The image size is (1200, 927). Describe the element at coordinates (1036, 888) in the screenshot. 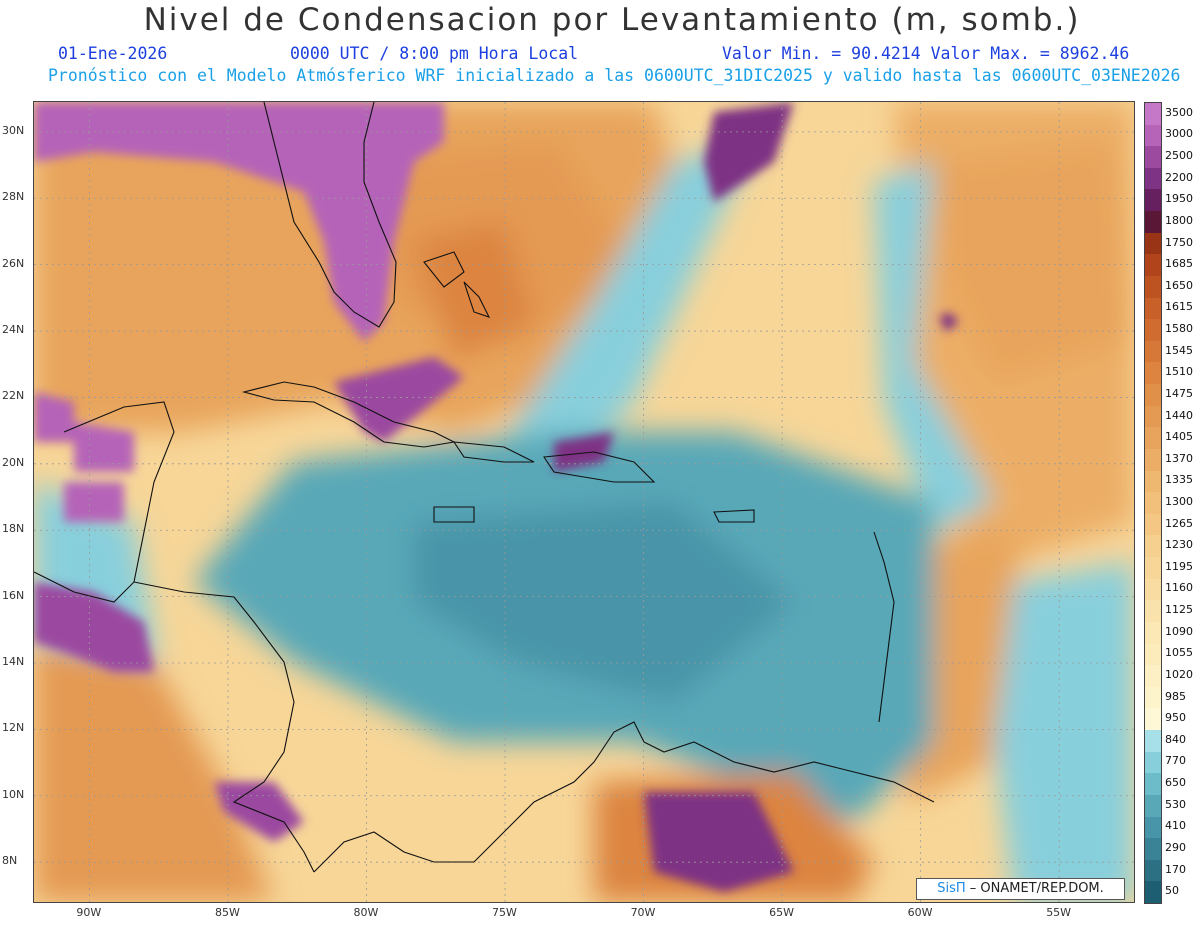

I see `credit-org: – ONAMET/REP.DOM.` at that location.